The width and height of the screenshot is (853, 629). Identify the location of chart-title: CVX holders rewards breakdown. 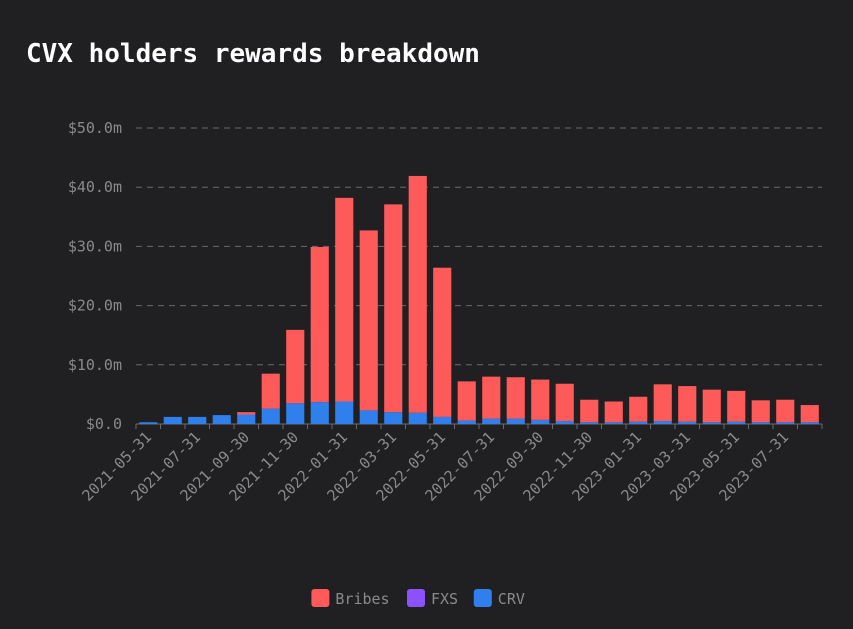
(253, 54).